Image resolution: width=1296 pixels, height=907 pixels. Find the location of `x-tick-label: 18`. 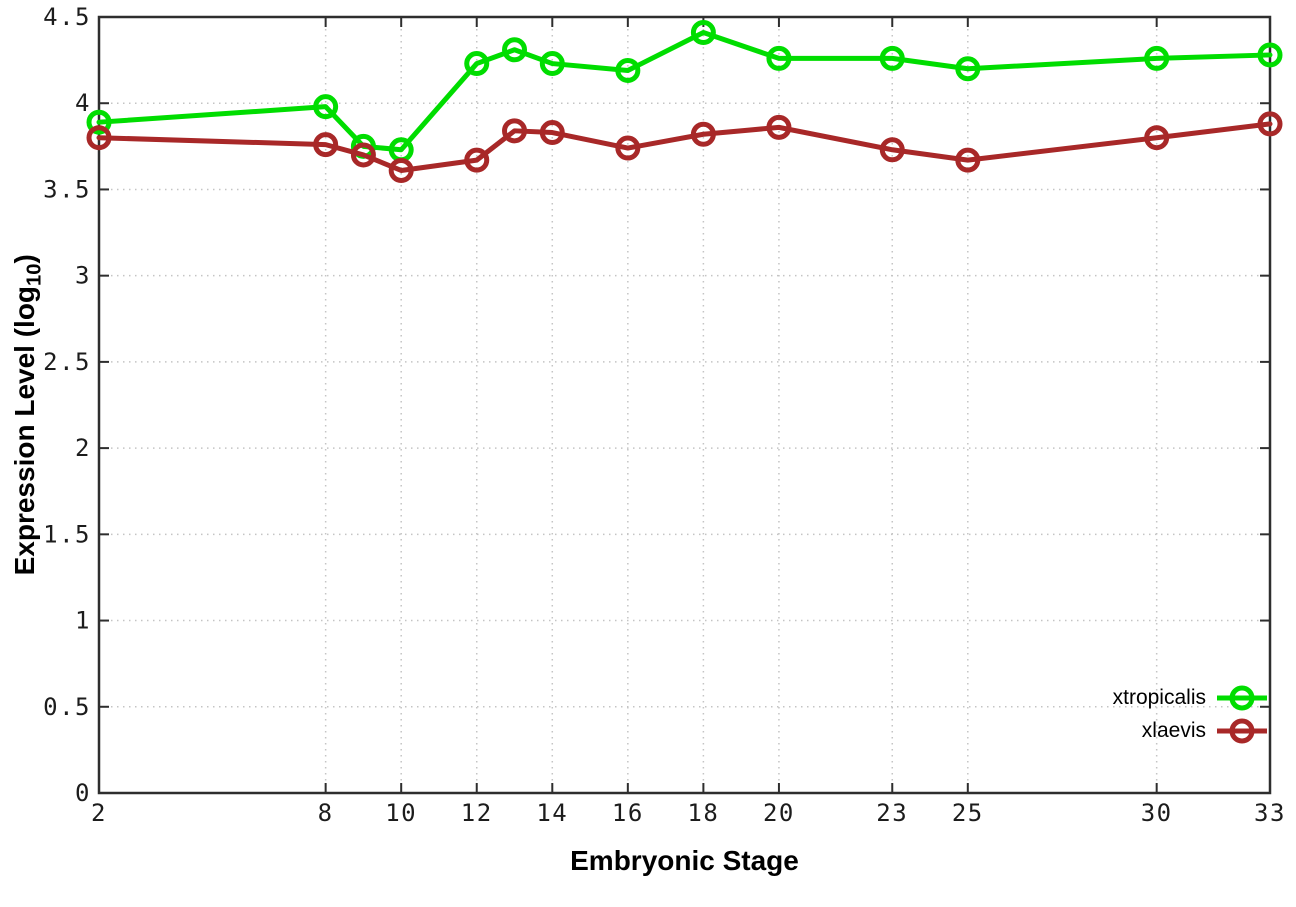

x-tick-label: 18 is located at coordinates (703, 813).